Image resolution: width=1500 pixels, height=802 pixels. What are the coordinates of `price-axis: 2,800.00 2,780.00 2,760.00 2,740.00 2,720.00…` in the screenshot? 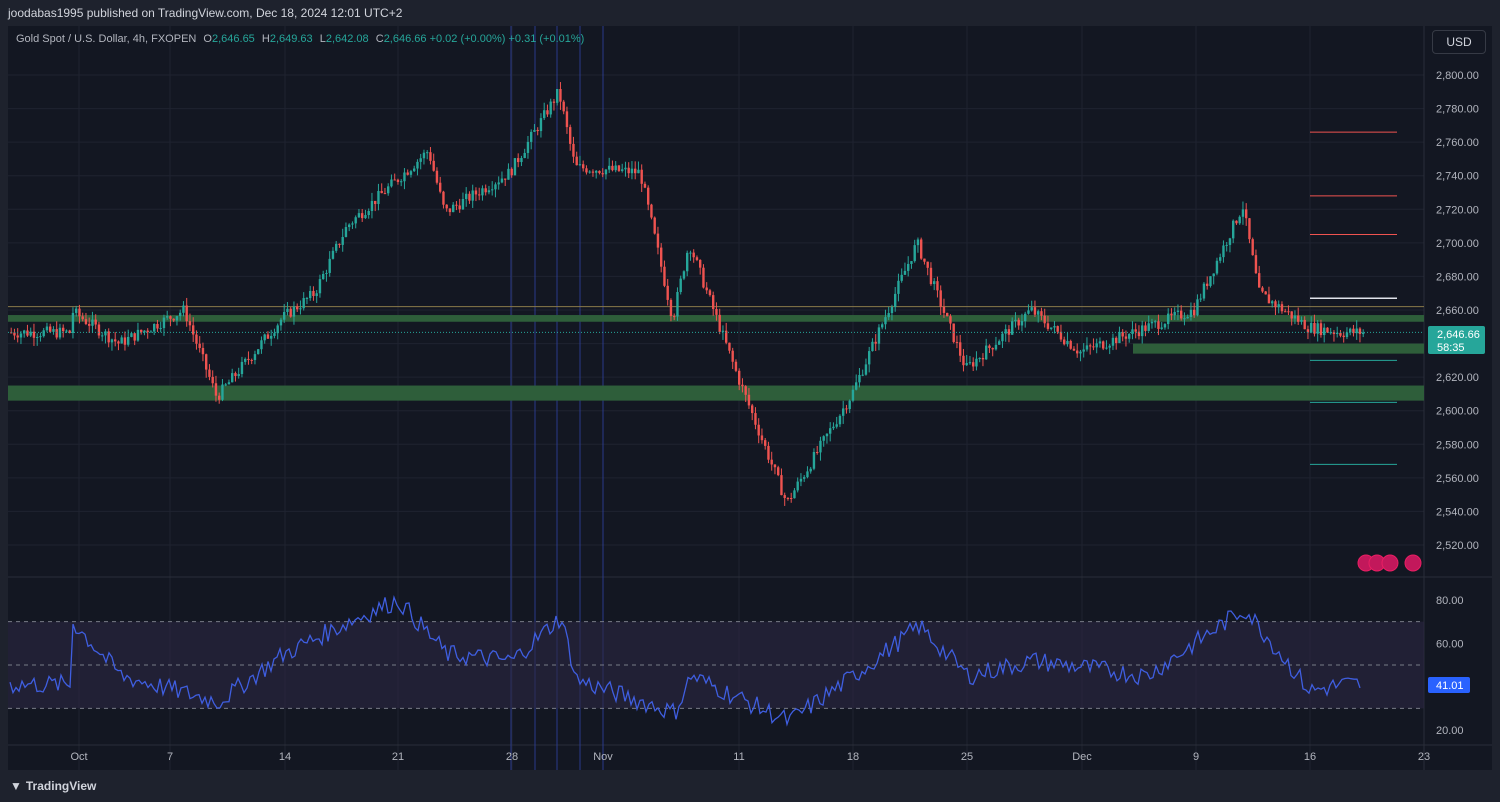 It's located at (1457, 311).